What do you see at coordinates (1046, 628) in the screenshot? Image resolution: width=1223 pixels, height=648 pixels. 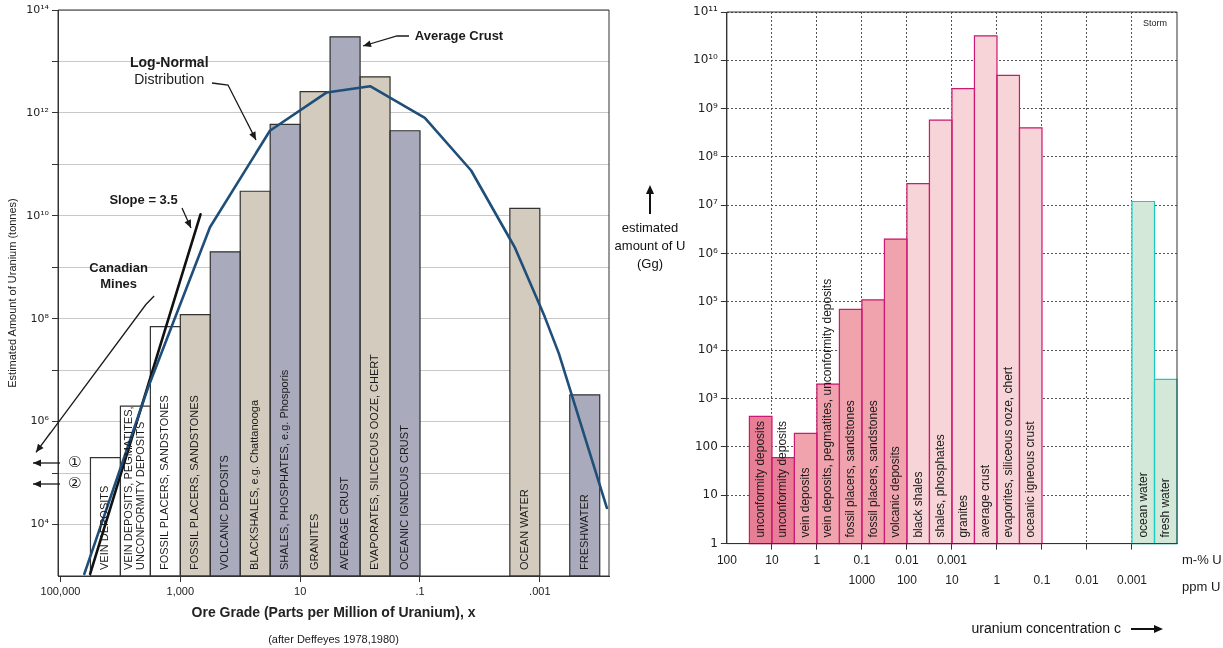 I see `x-axis-title: uranium concentration c` at bounding box center [1046, 628].